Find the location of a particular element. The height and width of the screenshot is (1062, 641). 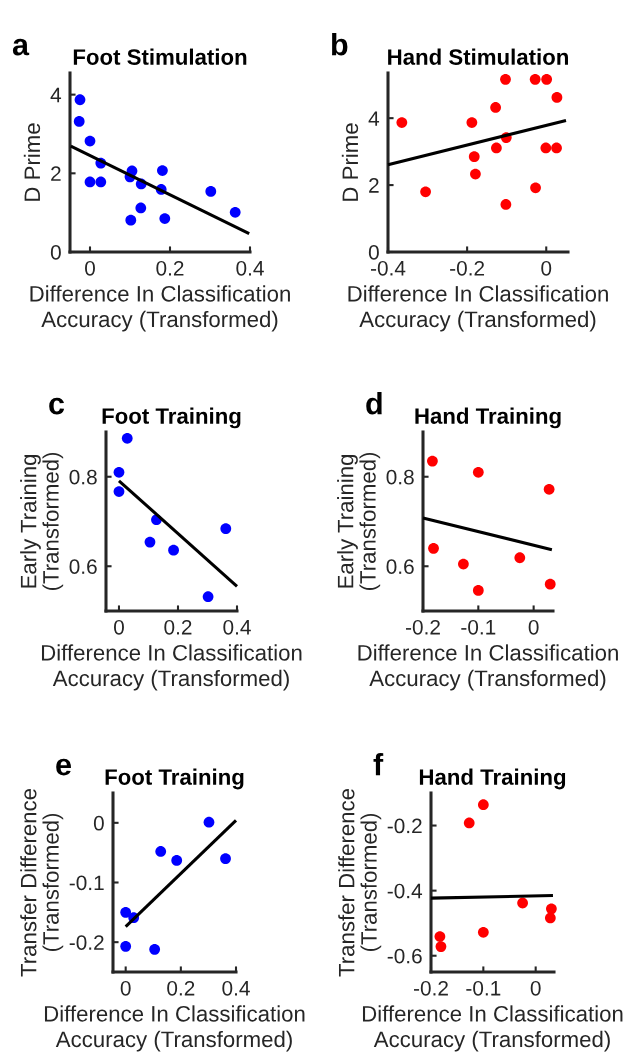

chart-title: Foot Stimulation is located at coordinates (160, 56).